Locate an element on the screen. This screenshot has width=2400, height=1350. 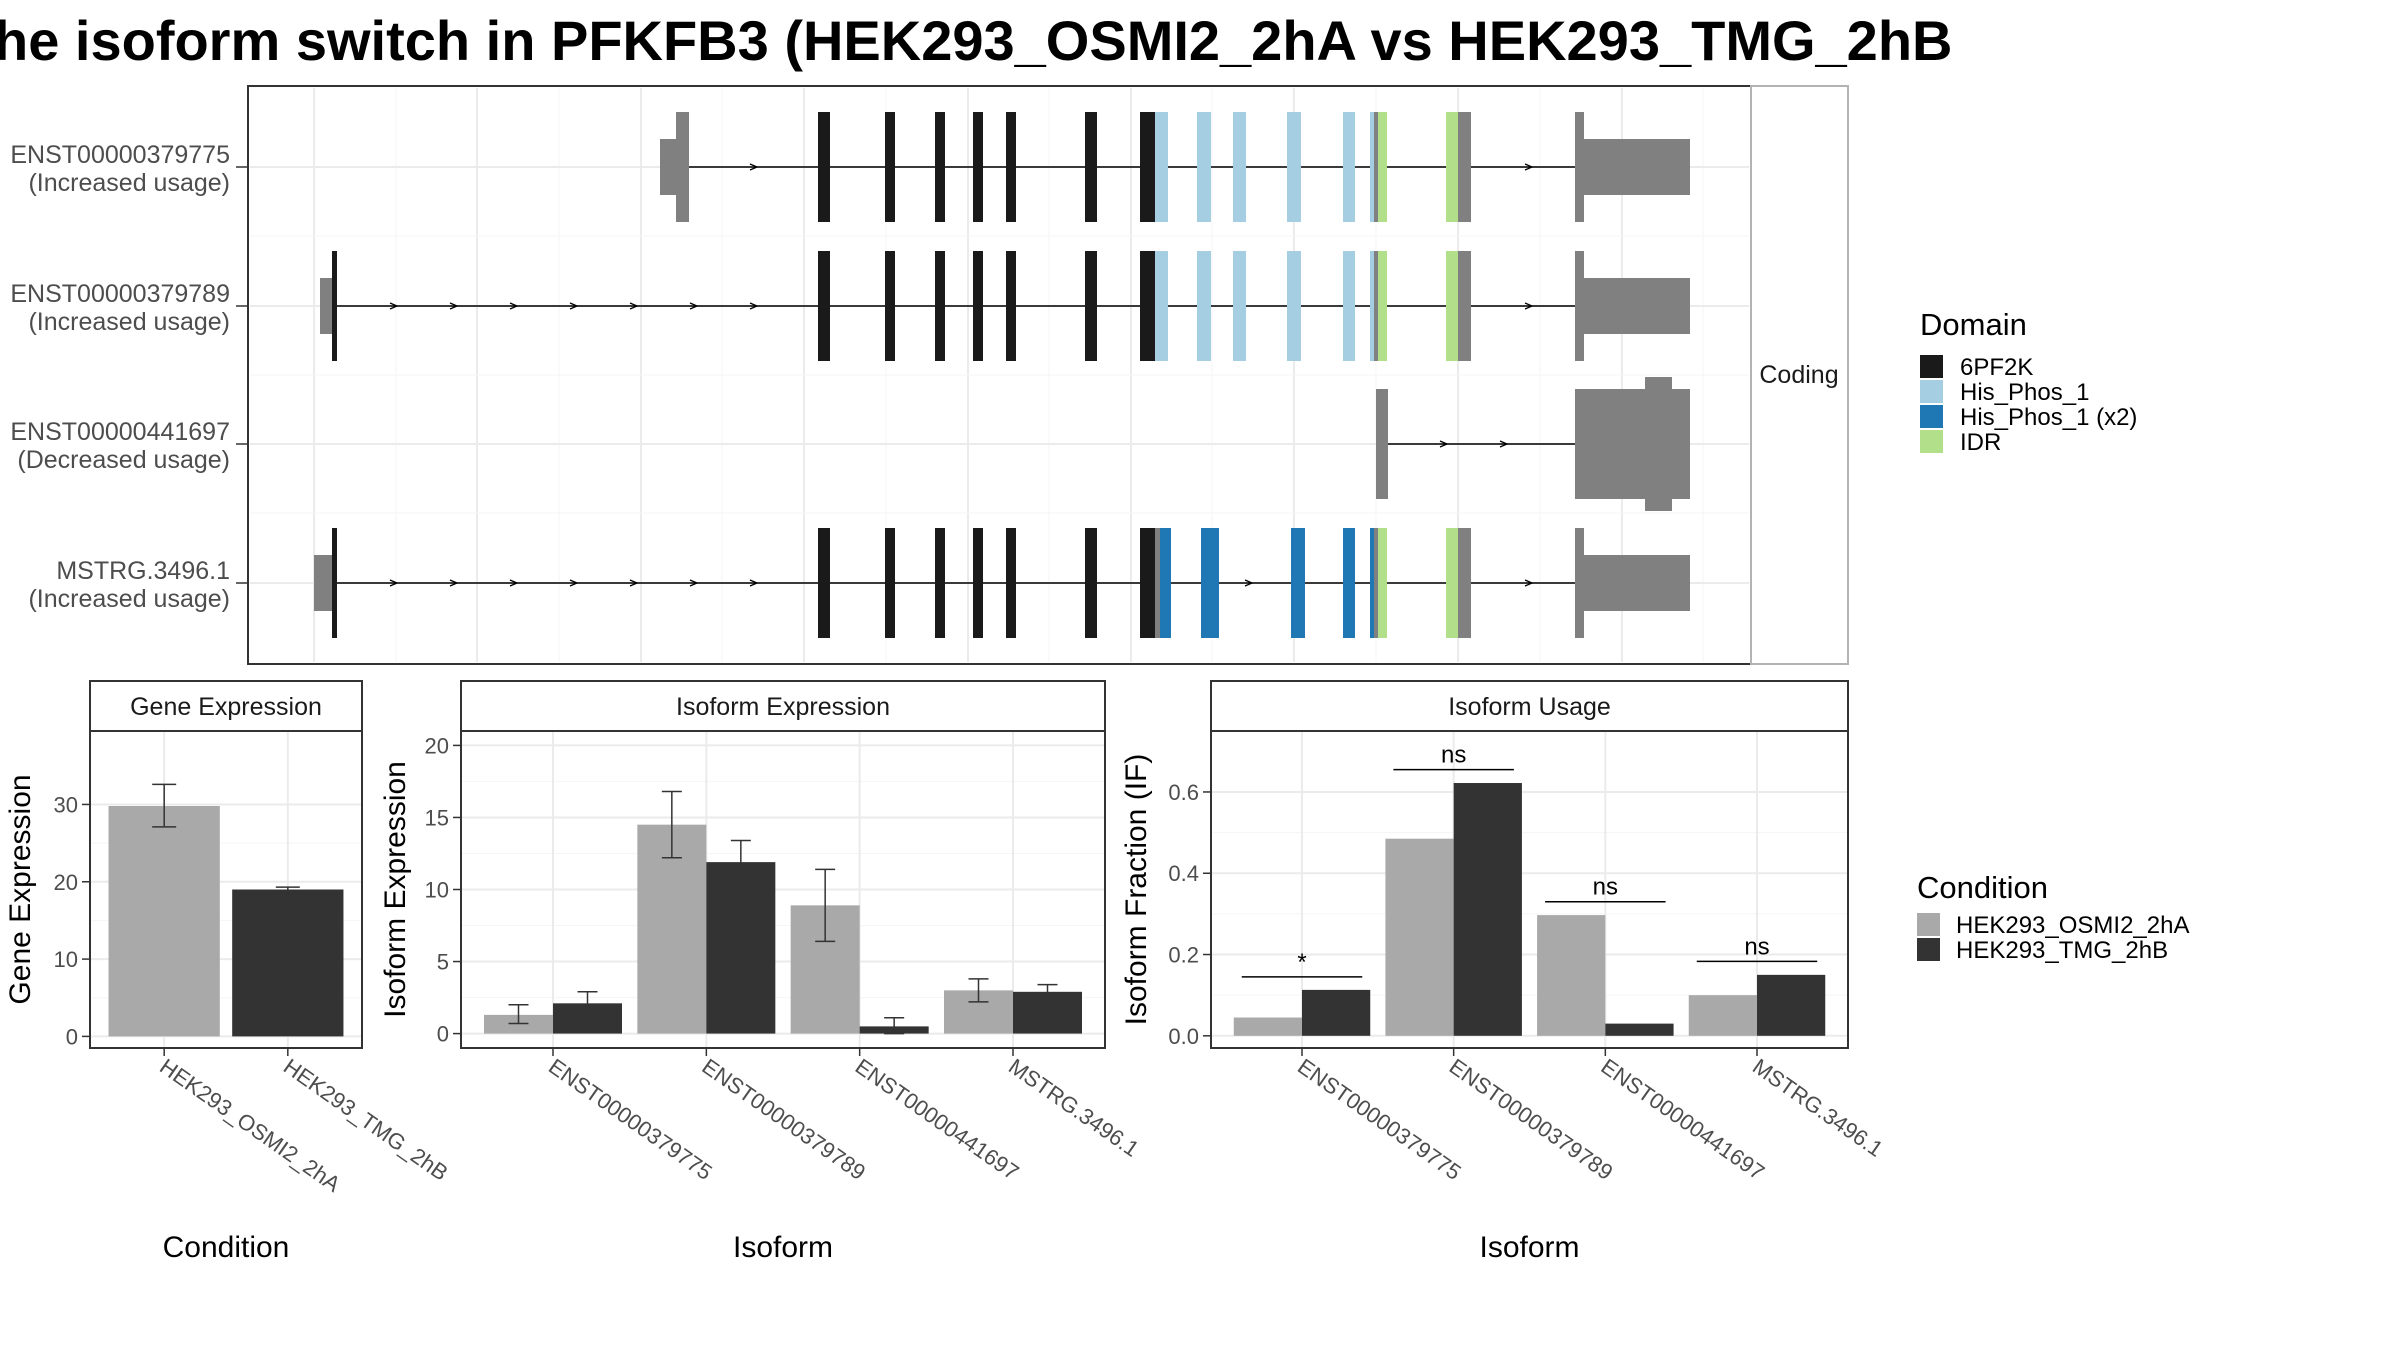
transcript-label: MSTRG.3496.1 is located at coordinates (143, 571).